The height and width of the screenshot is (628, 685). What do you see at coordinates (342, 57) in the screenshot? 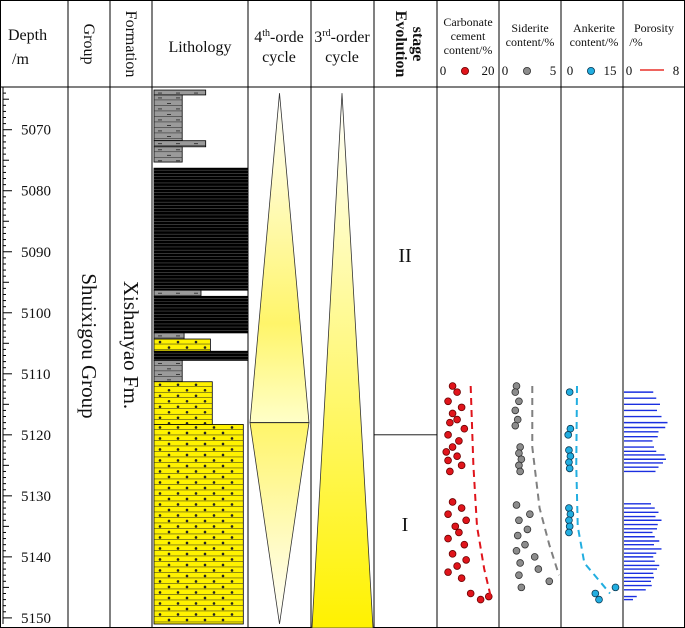
I see `cycle3-header-line2: cycle` at bounding box center [342, 57].